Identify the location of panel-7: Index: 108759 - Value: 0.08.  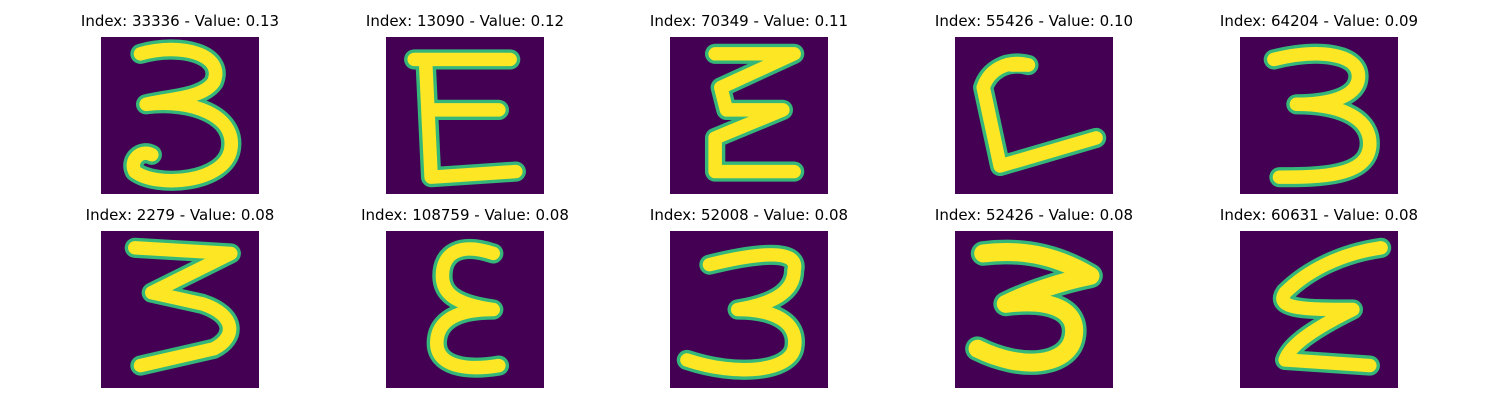
(465, 301).